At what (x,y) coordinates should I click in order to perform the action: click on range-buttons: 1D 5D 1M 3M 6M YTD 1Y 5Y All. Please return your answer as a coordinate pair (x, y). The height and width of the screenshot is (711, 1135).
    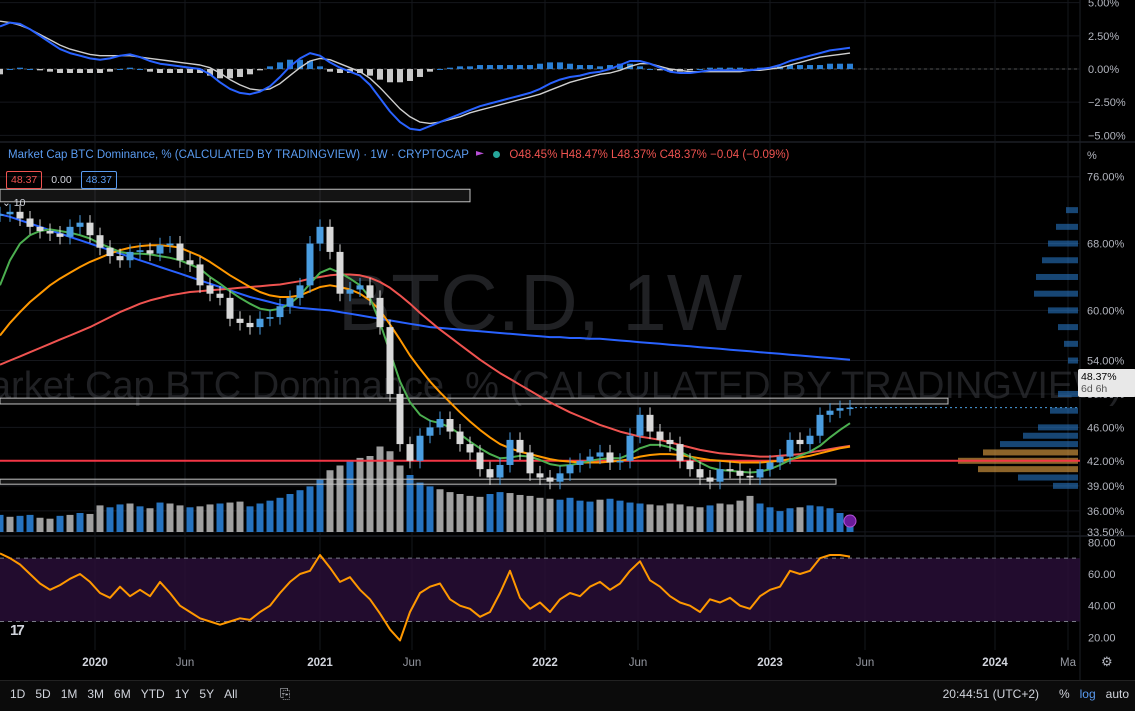
    Looking at the image, I should click on (123, 694).